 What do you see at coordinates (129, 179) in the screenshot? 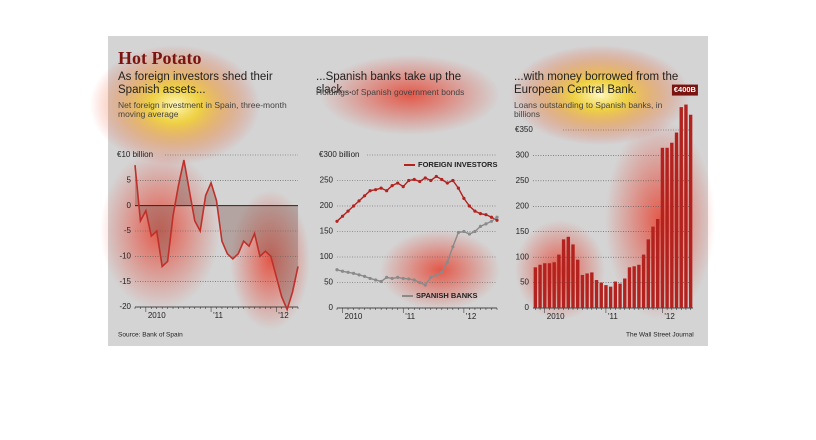
I see `y-tick-label: 5` at bounding box center [129, 179].